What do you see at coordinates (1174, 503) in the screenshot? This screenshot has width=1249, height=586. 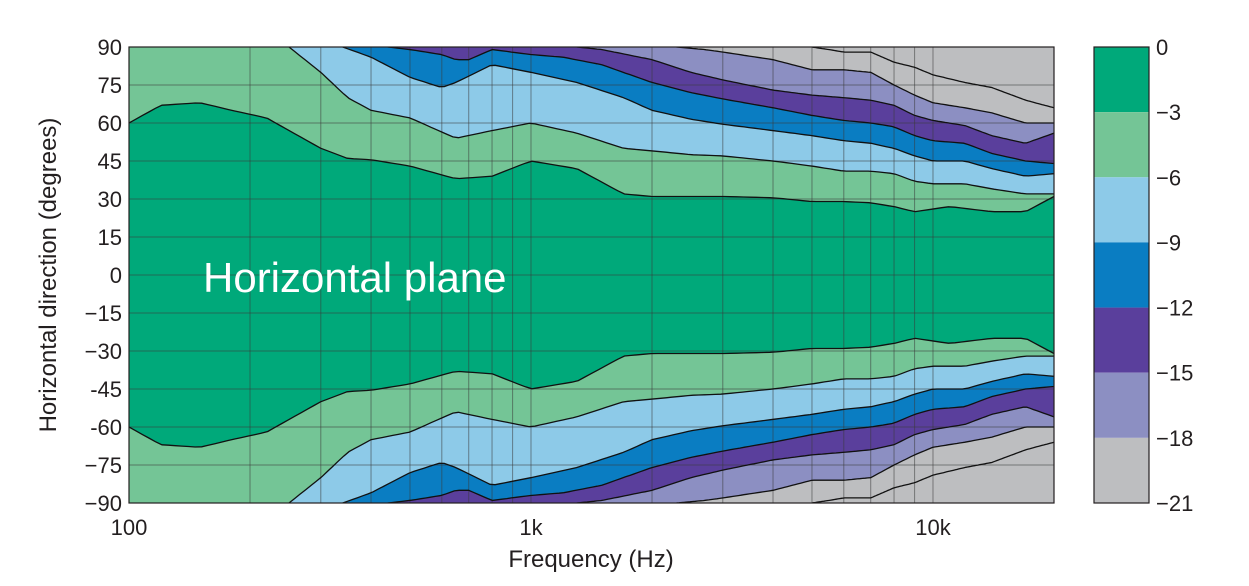 I see `colorbar-tick-label: −21` at bounding box center [1174, 503].